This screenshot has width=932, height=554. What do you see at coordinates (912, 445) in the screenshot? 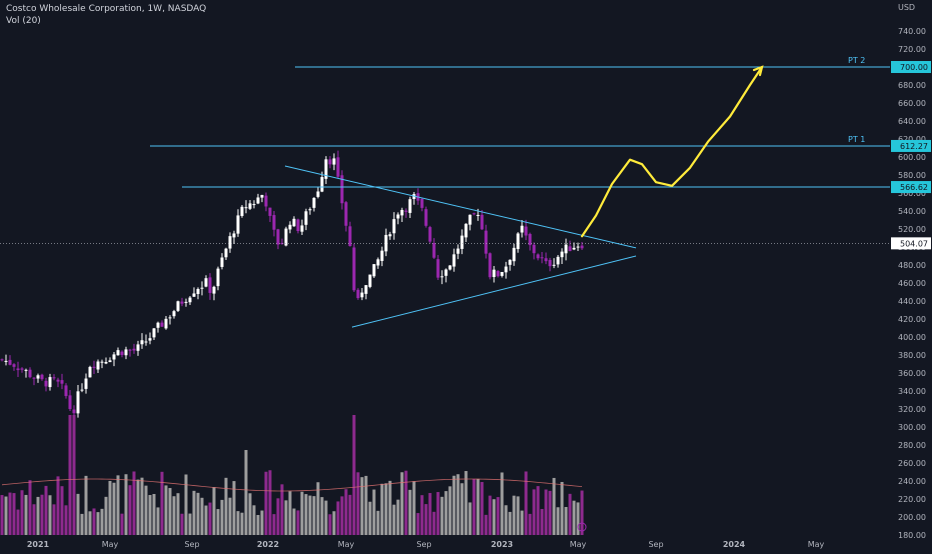
I see `price-tick-label: 280.00` at bounding box center [912, 445].